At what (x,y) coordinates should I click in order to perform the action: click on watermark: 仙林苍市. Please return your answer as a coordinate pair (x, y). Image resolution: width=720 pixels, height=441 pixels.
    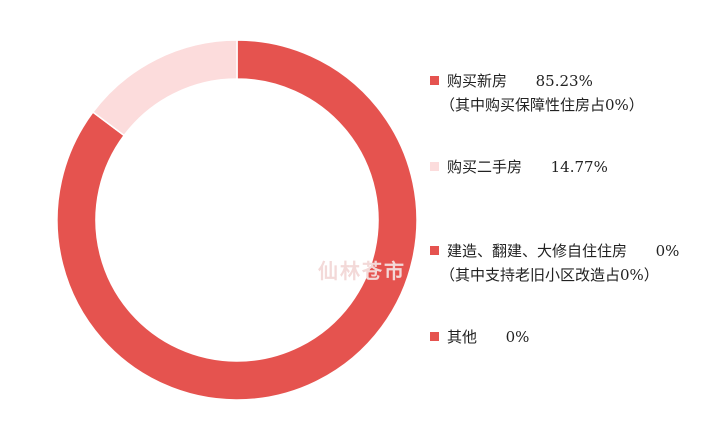
    Looking at the image, I should click on (362, 271).